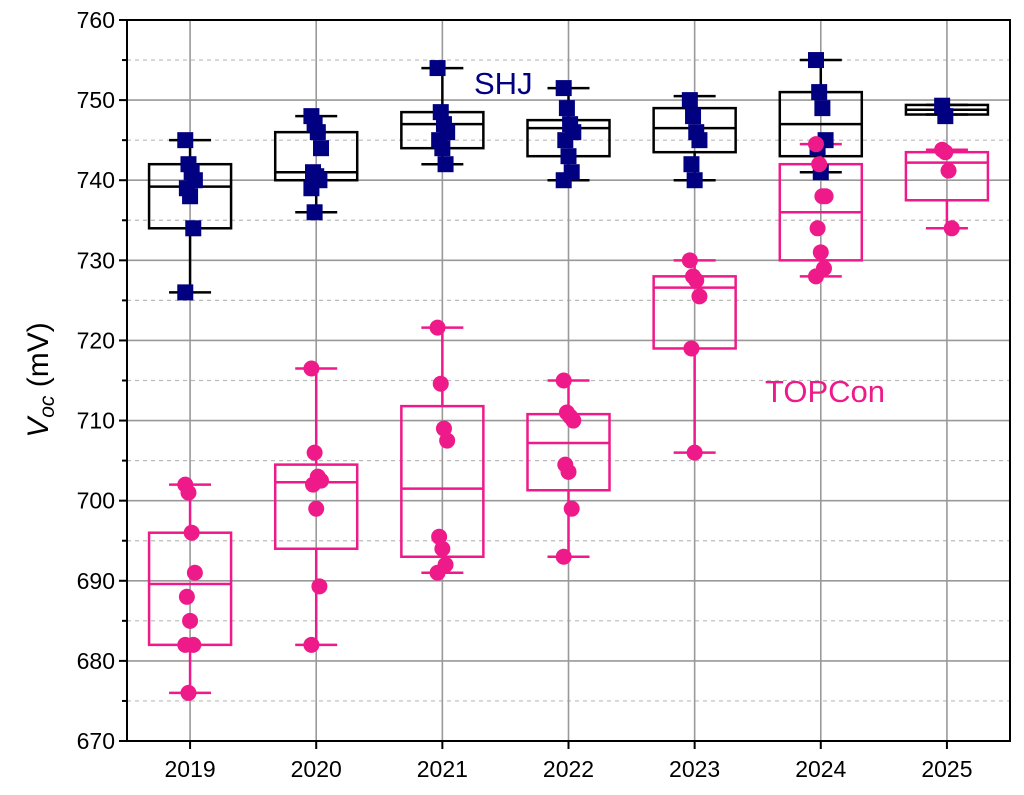  I want to click on y-tick-label: 690, so click(96, 581).